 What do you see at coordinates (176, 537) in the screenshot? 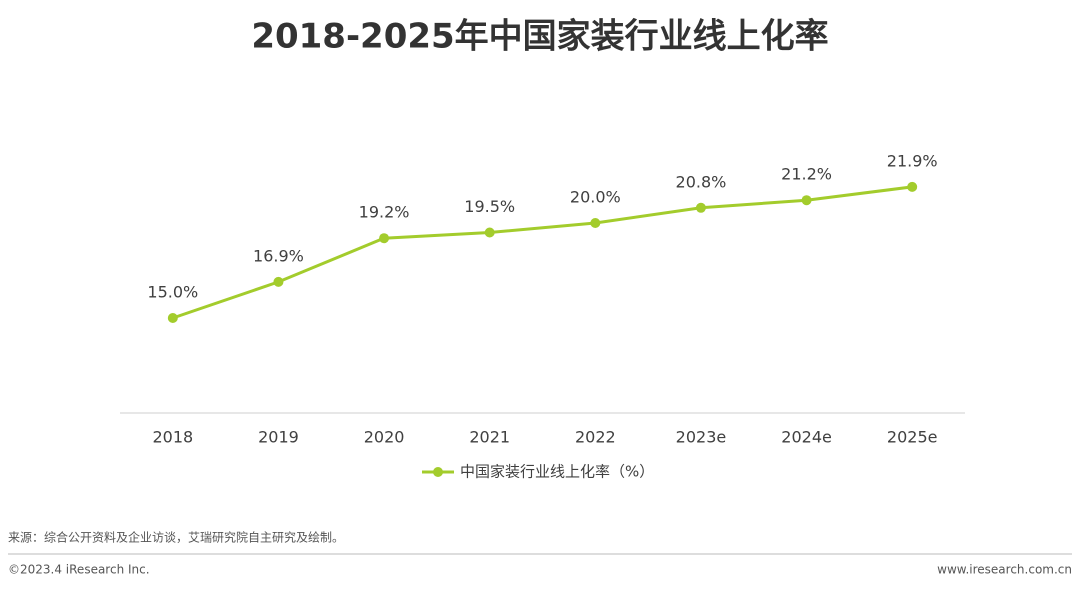
I see `source-note: 来源：综合公开资料及企业访谈，艾瑞研究院自主研究及绘制。` at bounding box center [176, 537].